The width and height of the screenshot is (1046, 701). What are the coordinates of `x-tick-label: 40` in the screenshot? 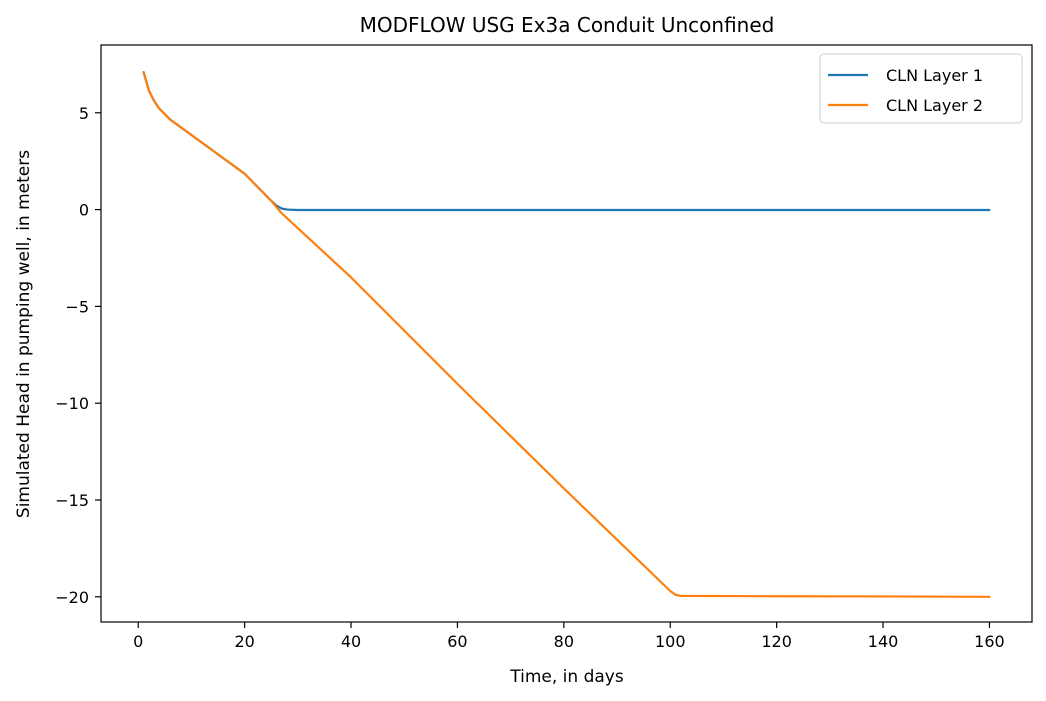 It's located at (351, 641).